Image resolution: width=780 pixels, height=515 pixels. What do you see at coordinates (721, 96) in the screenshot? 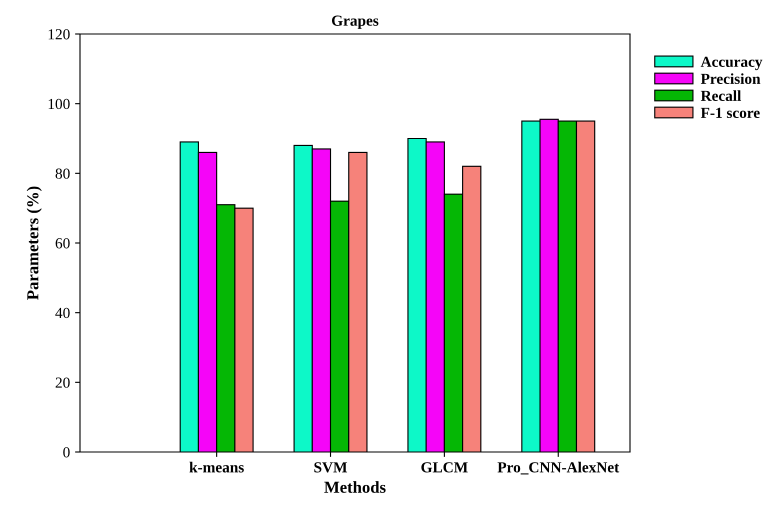
I see `legend-label: Recall` at bounding box center [721, 96].